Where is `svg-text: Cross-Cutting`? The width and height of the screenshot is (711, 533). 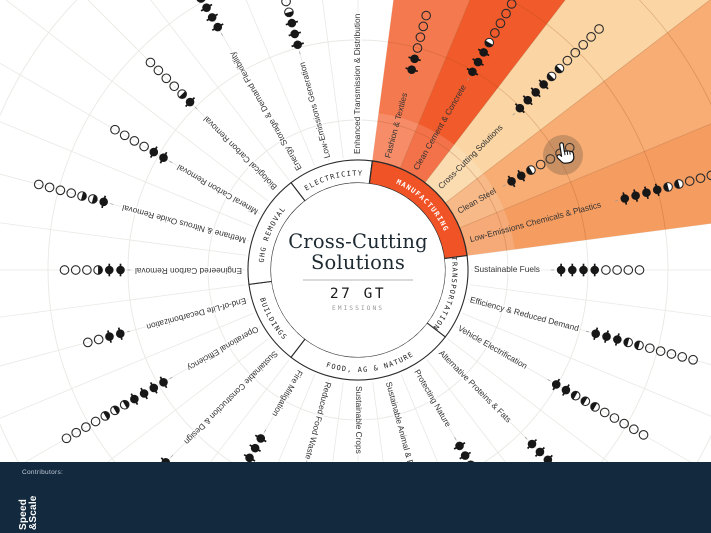
svg-text: Cross-Cutting is located at coordinates (358, 241).